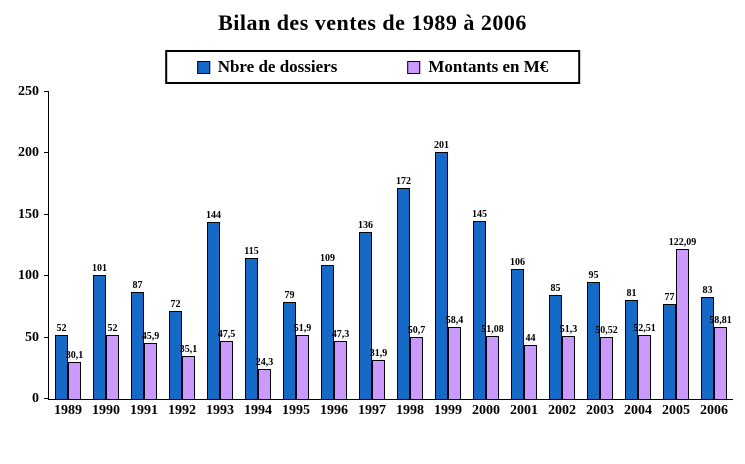 The width and height of the screenshot is (745, 464). I want to click on bar-group-1994: 115 24,3, so click(258, 245).